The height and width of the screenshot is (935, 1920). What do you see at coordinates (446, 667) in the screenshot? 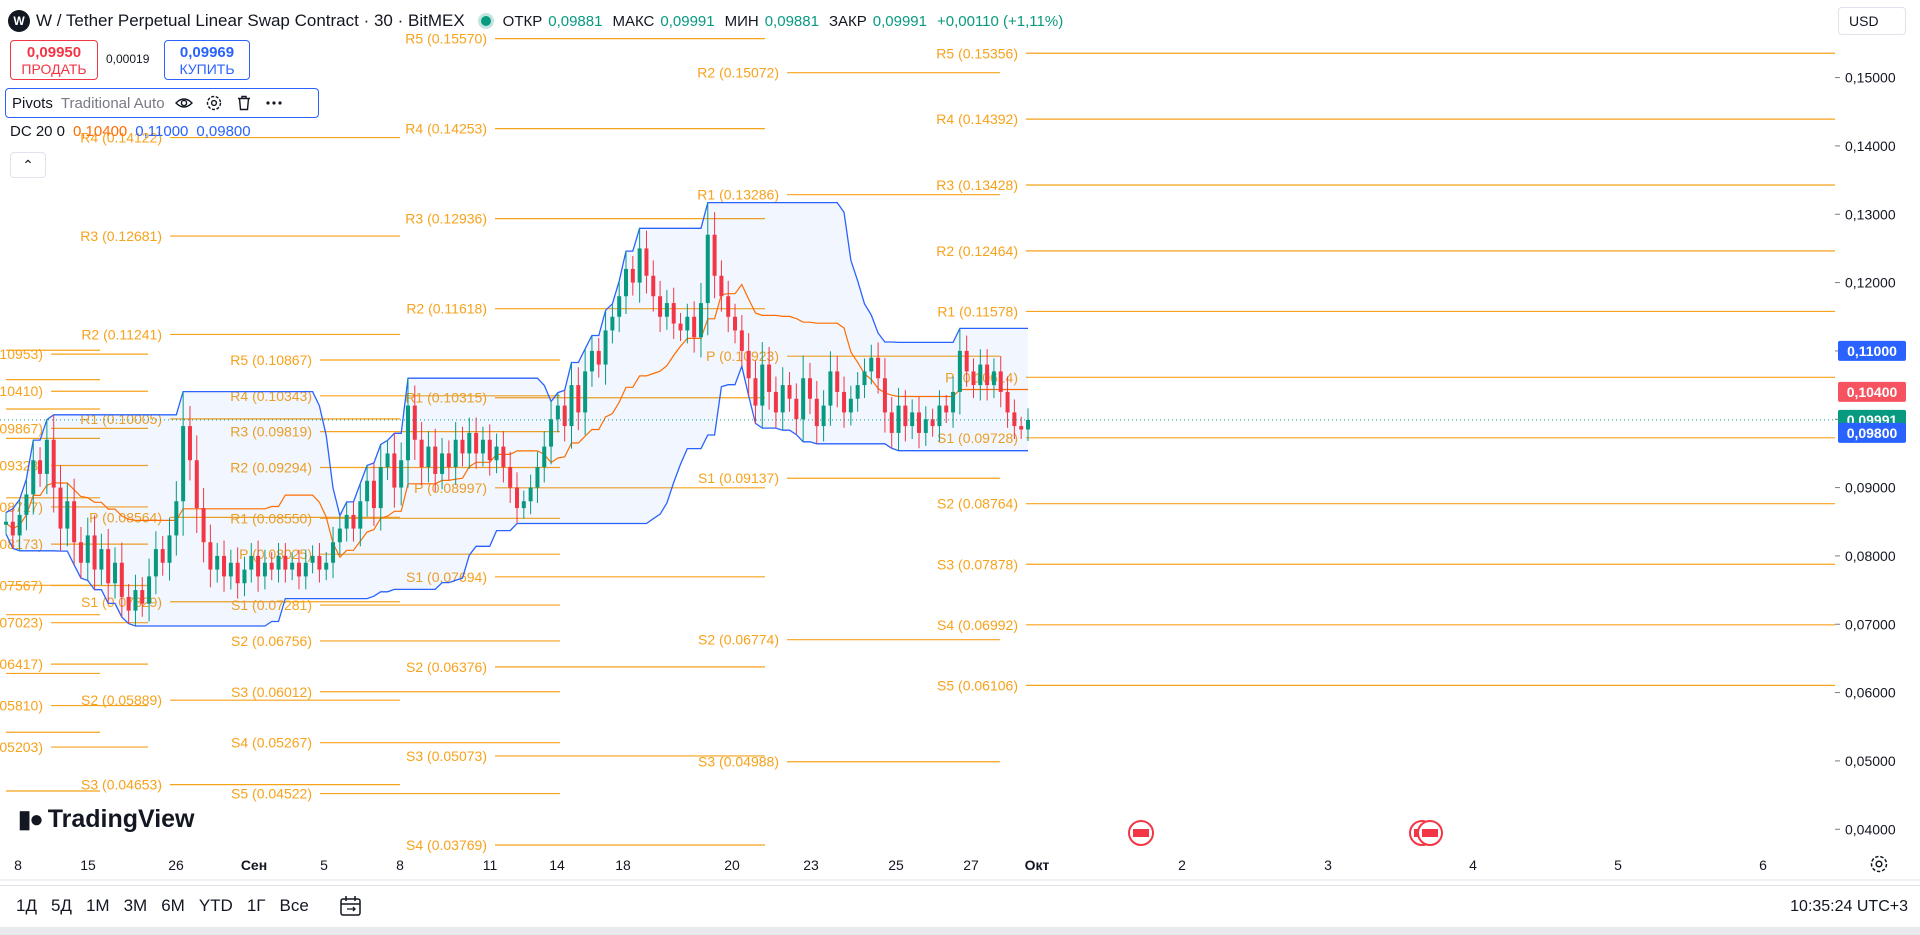
I see `pivot-label: S2 (0.06376)` at bounding box center [446, 667].